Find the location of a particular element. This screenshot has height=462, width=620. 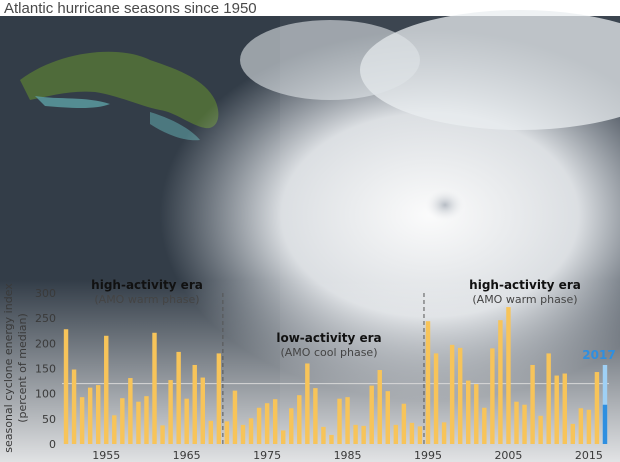

bar-2013 is located at coordinates (573, 433).